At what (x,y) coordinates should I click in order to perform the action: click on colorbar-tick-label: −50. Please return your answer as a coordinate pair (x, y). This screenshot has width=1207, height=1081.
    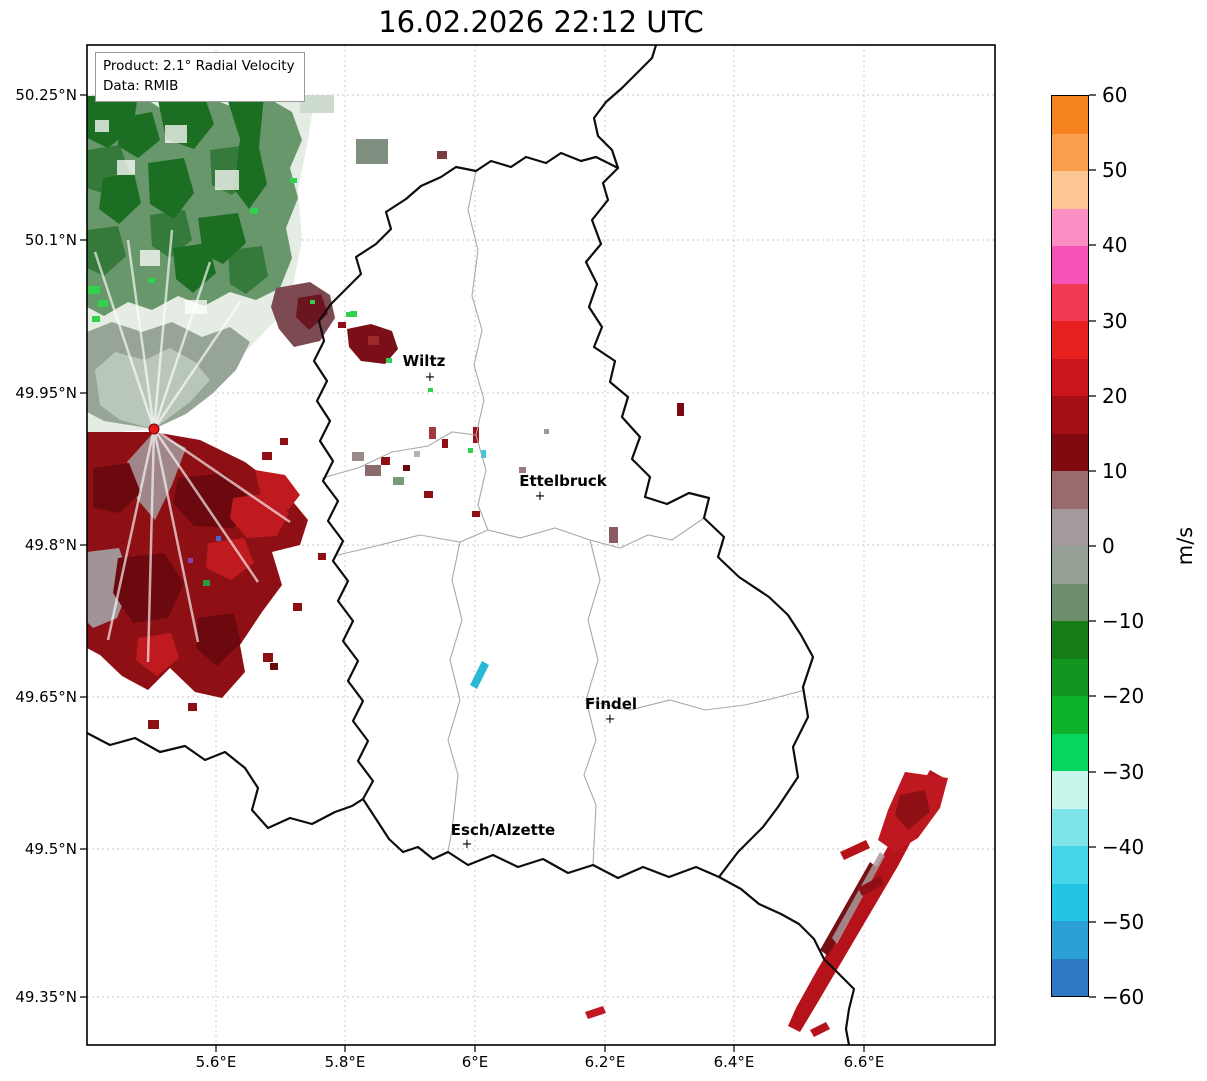
    Looking at the image, I should click on (1123, 922).